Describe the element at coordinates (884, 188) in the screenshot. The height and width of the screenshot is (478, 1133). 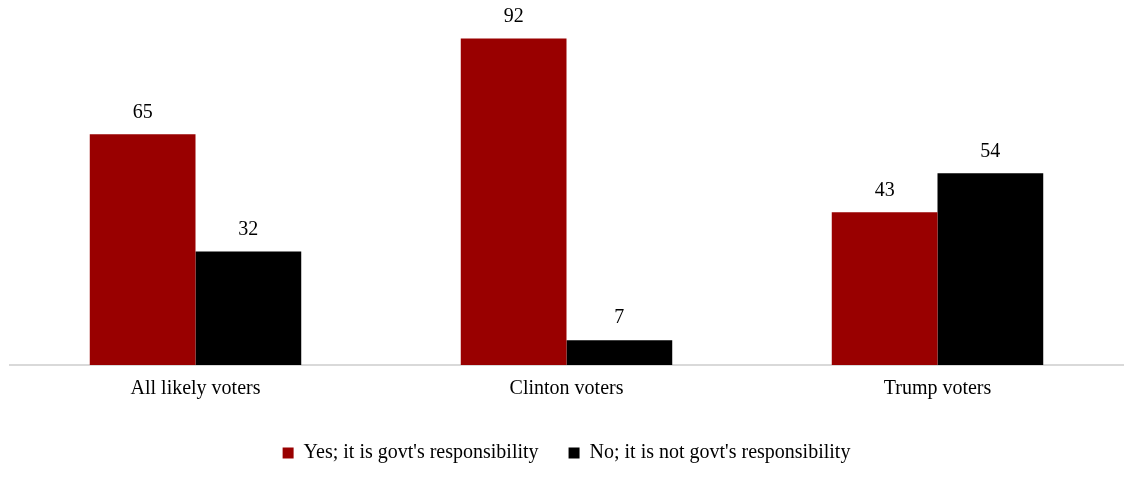
I see `data-label: 43` at that location.